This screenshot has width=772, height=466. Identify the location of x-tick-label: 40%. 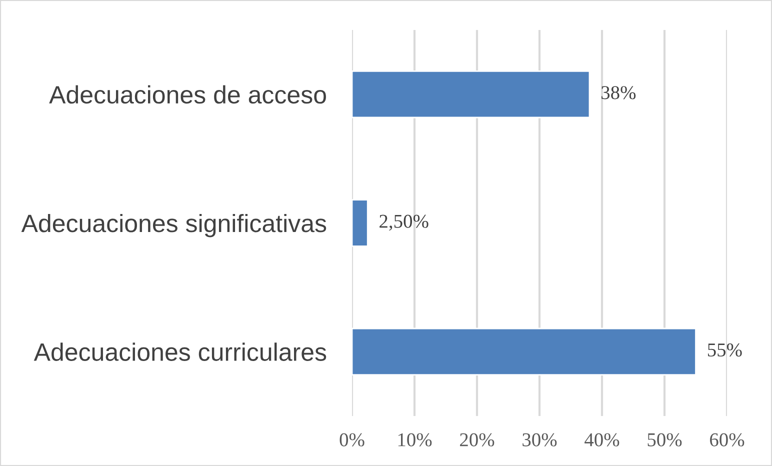
(602, 439).